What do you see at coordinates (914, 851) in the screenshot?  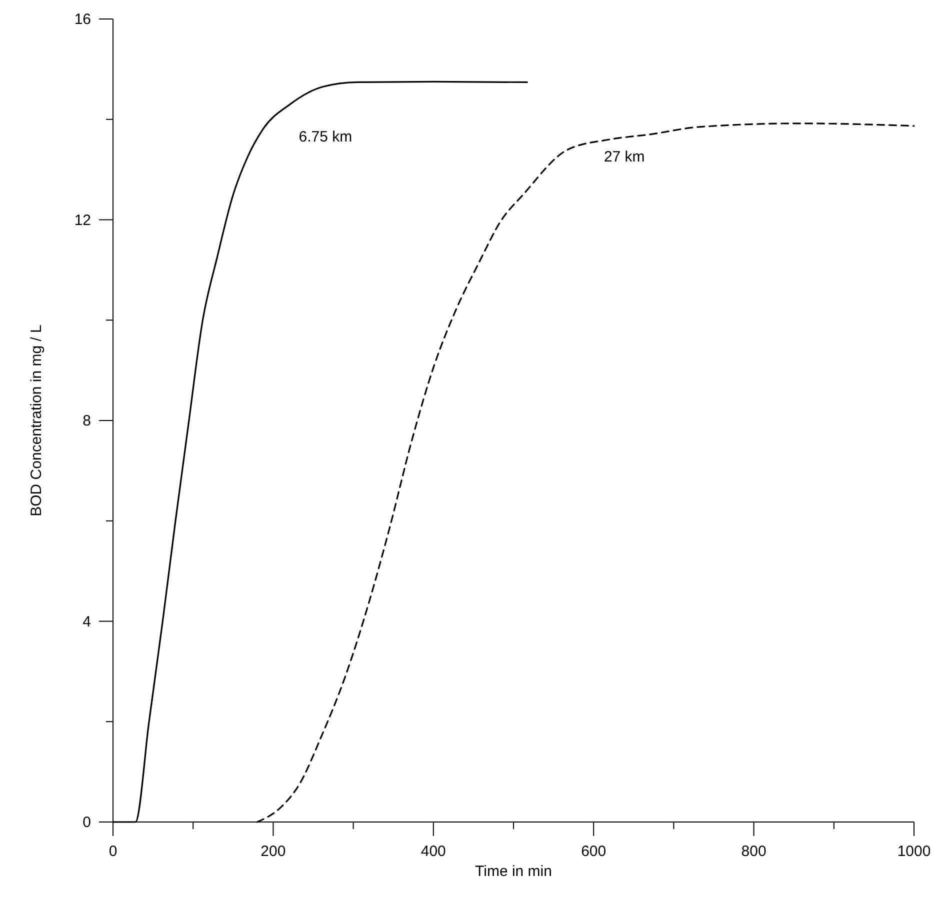 I see `x-tick-label: 1000` at bounding box center [914, 851].